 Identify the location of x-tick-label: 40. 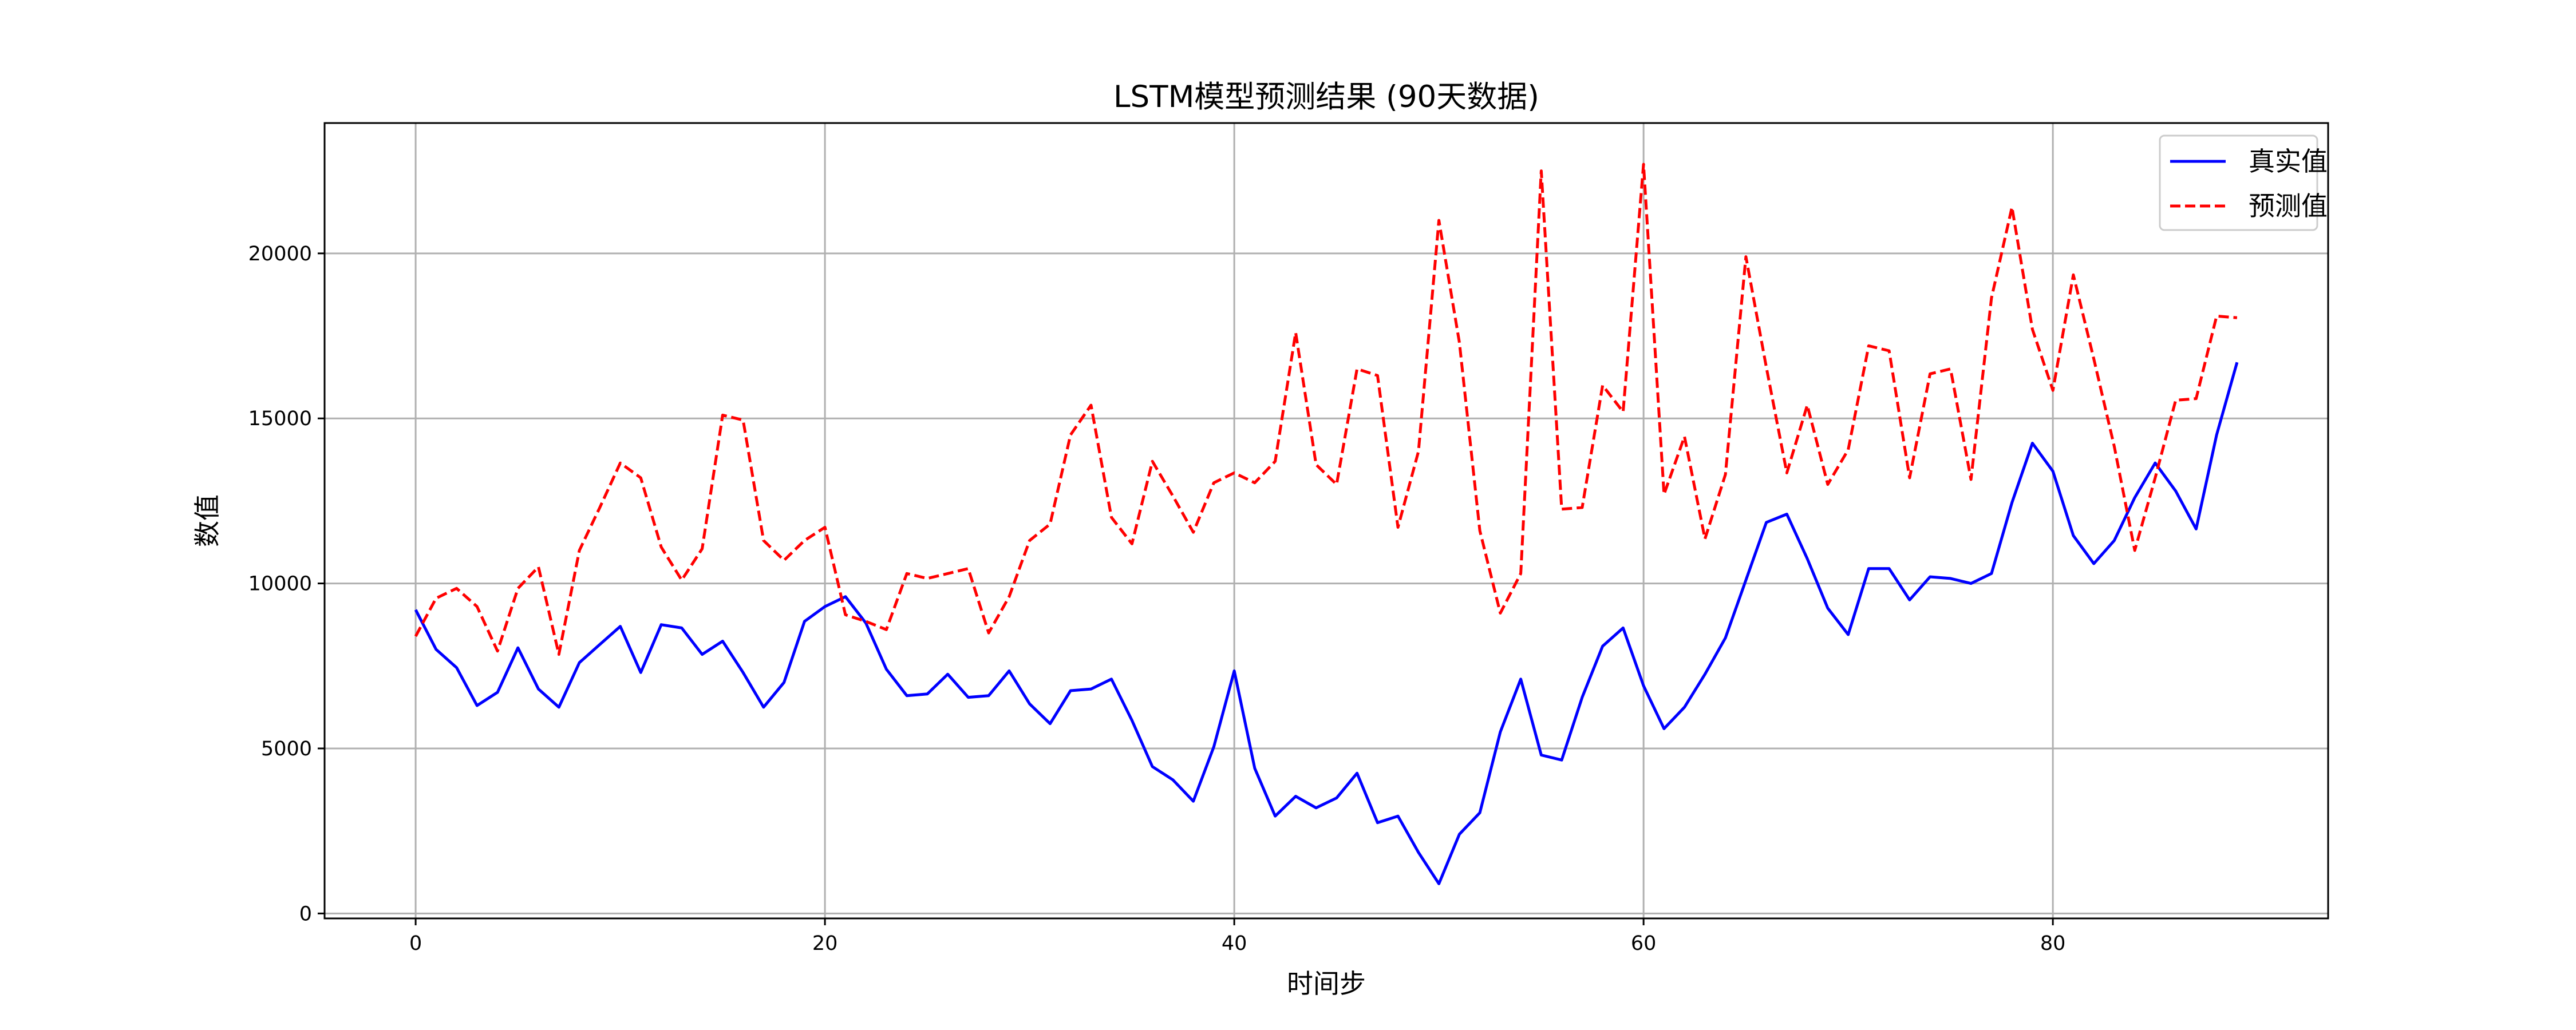
(1234, 943).